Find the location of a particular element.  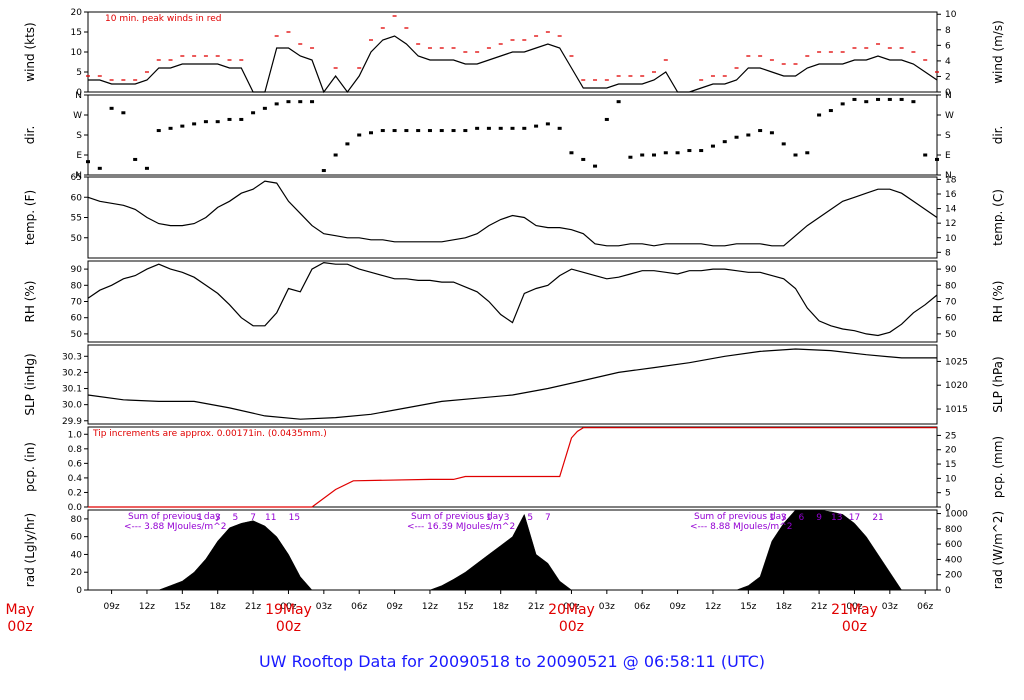

y-tick-label-right: 12 is located at coordinates (950, 224).